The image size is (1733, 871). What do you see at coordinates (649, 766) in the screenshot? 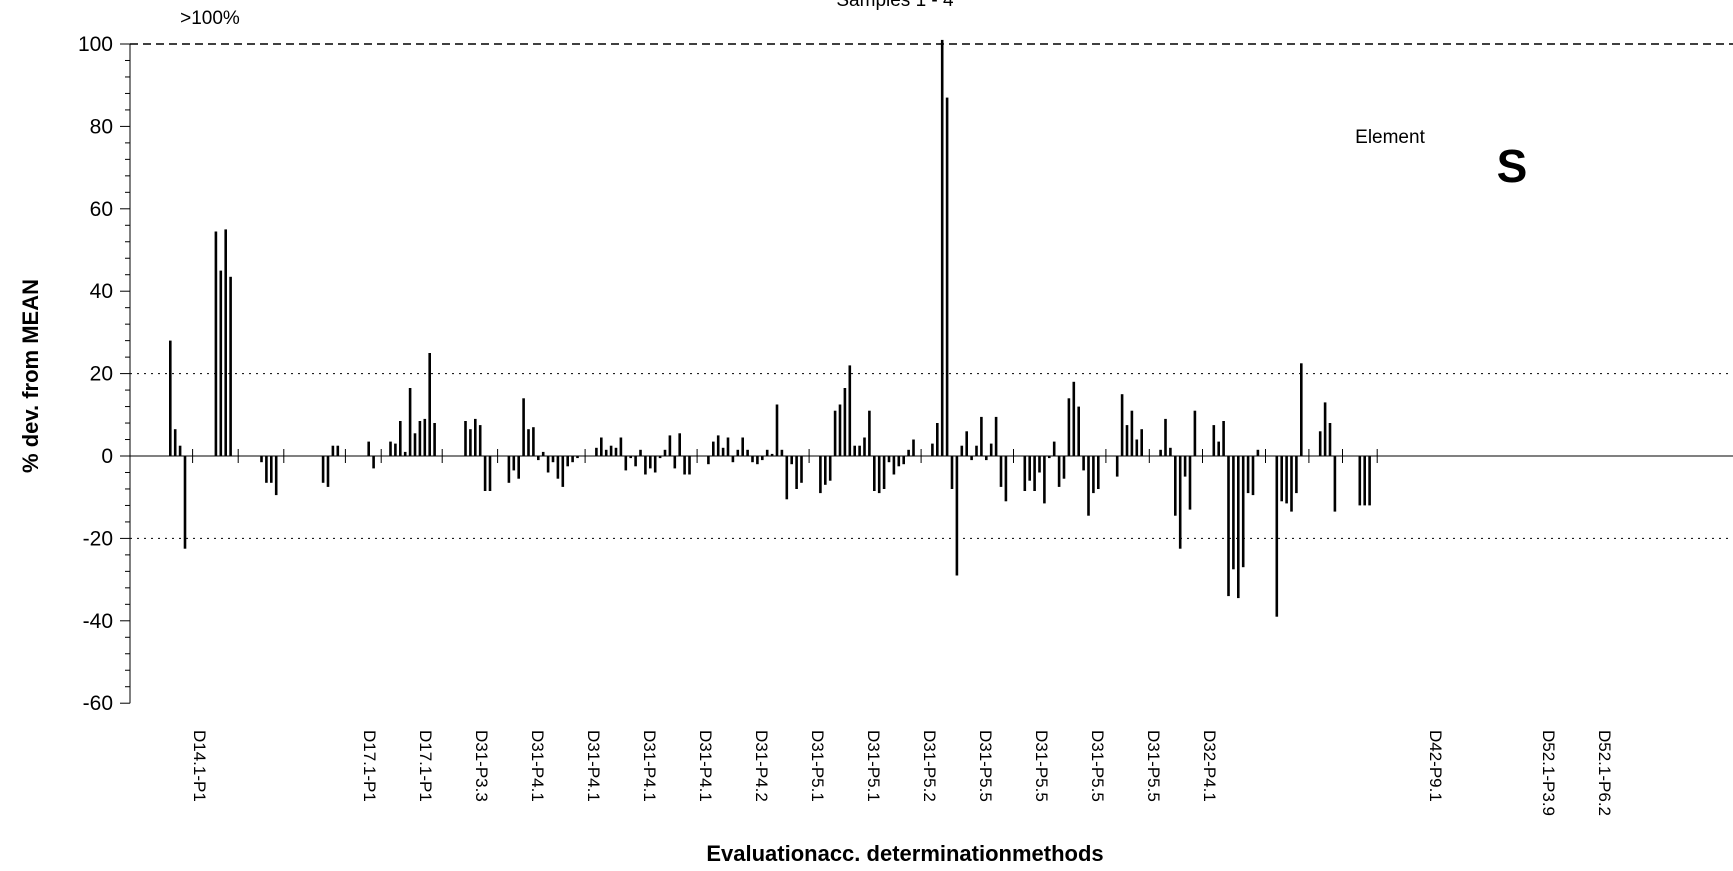
I see `category-label: D31-P4.1` at bounding box center [649, 766].